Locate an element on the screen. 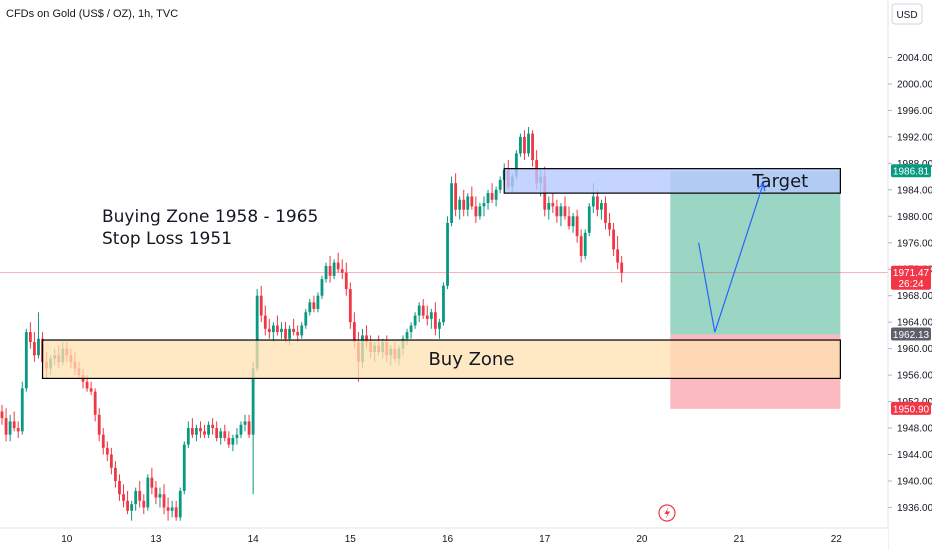 The image size is (932, 550). profit-area is located at coordinates (755, 253).